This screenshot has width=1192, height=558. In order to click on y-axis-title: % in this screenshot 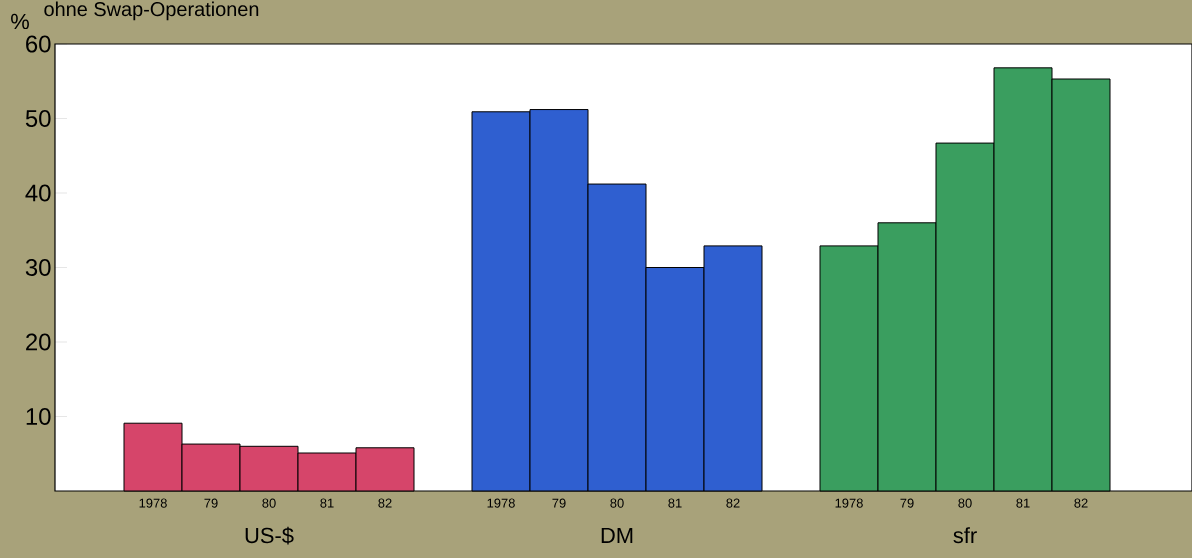, I will do `click(20, 21)`.